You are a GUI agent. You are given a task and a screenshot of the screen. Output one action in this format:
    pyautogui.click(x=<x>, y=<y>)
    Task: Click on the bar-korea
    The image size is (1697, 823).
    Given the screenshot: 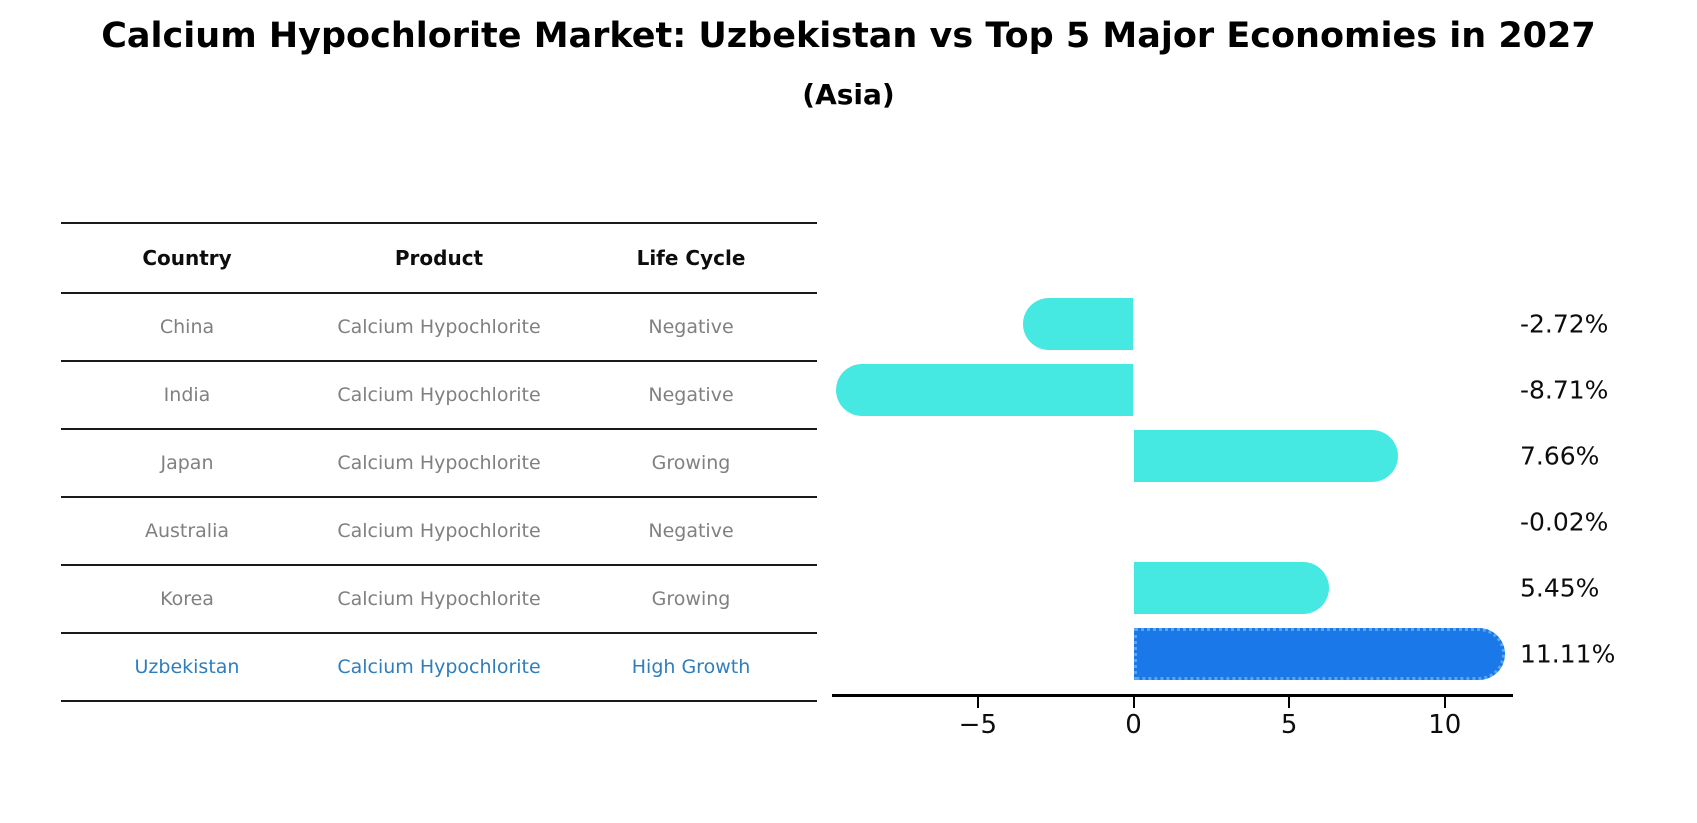 What is the action you would take?
    pyautogui.click(x=1231, y=587)
    